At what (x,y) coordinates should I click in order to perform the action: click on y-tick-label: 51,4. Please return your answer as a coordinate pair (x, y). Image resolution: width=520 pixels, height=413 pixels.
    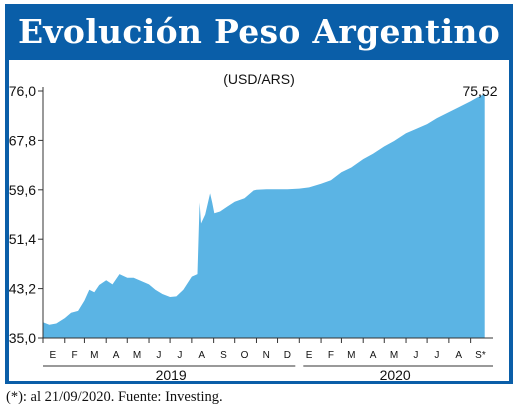
    Looking at the image, I should click on (22, 239).